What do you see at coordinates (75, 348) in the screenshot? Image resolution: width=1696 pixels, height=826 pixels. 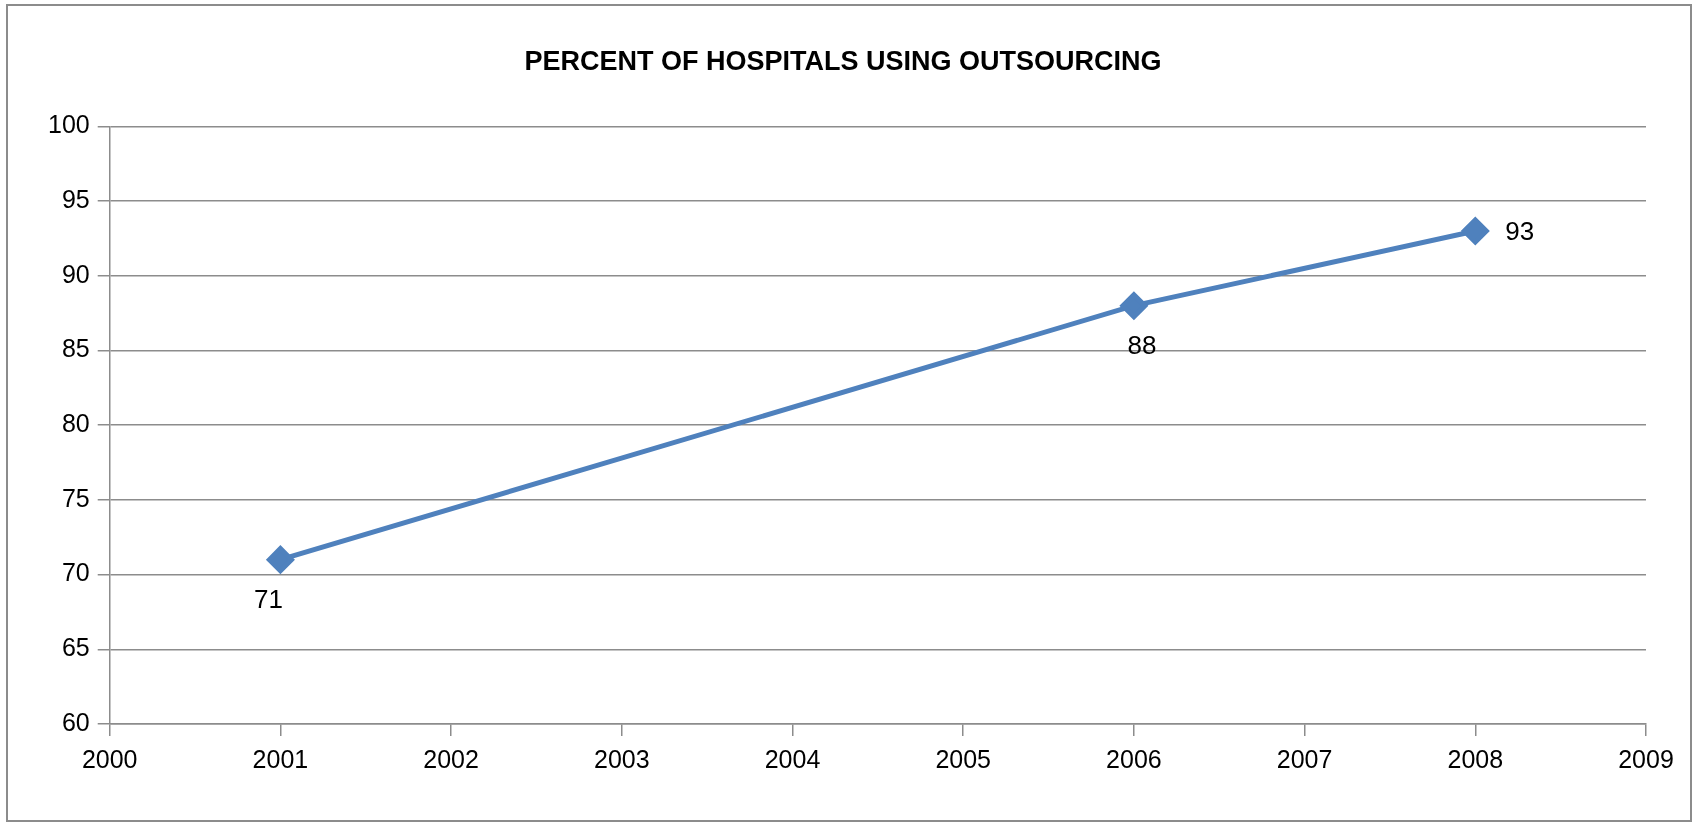 I see `y-tick-label: 85` at bounding box center [75, 348].